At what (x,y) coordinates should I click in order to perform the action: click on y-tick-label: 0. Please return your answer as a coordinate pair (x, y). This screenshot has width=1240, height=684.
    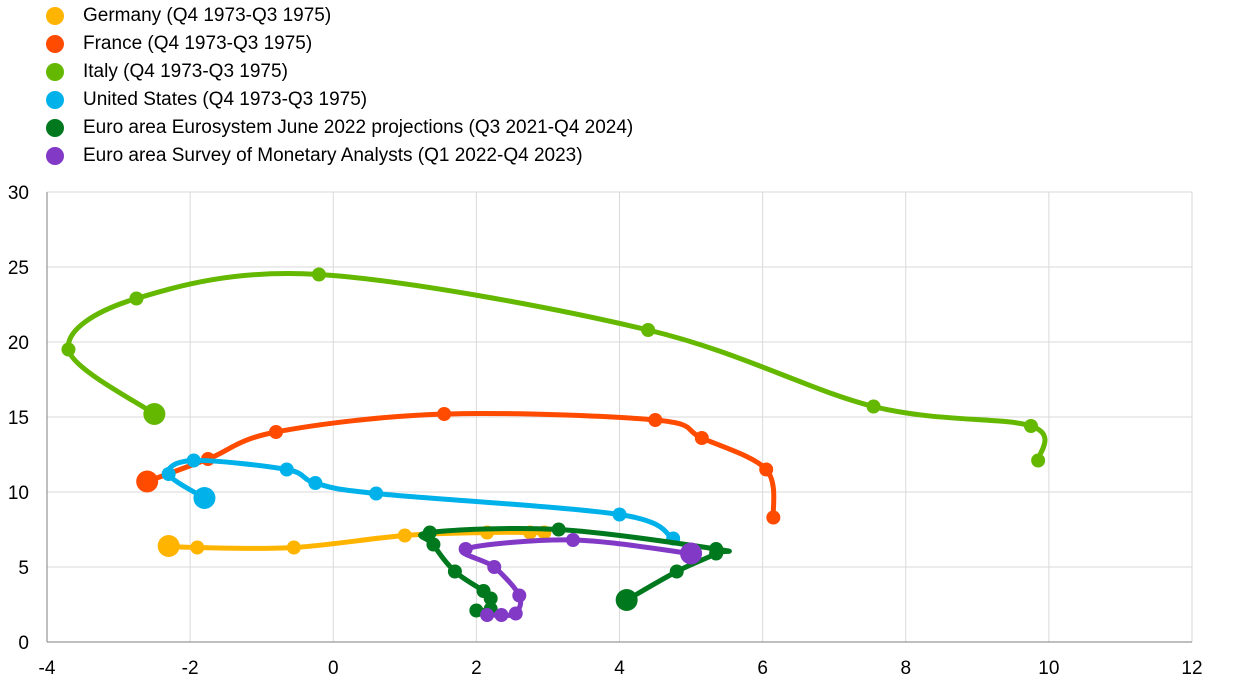
    Looking at the image, I should click on (23, 643).